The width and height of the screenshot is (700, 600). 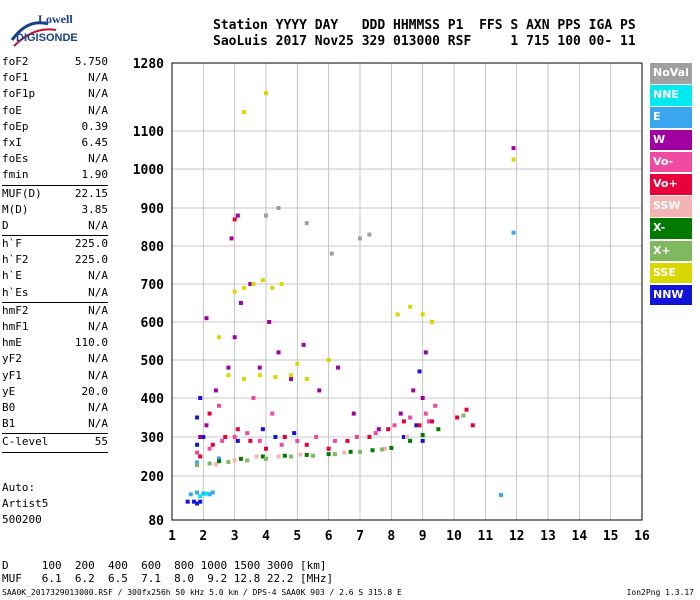 What do you see at coordinates (329, 536) in the screenshot?
I see `x-tick-label: 6` at bounding box center [329, 536].